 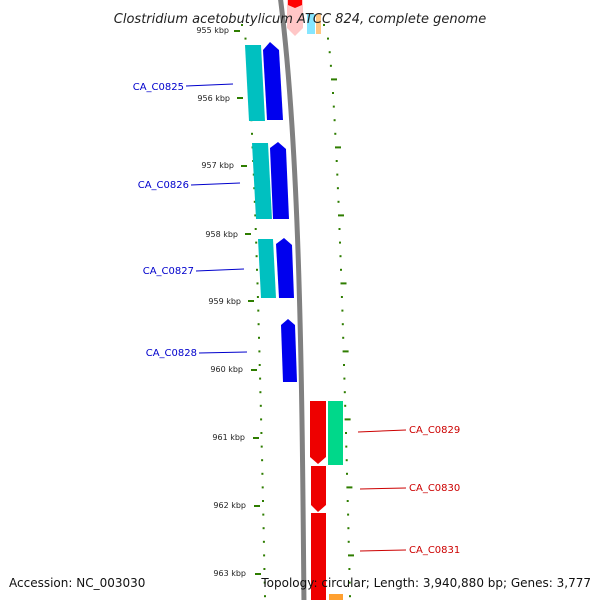 I want to click on gene-CA_C0828, so click(x=289, y=350).